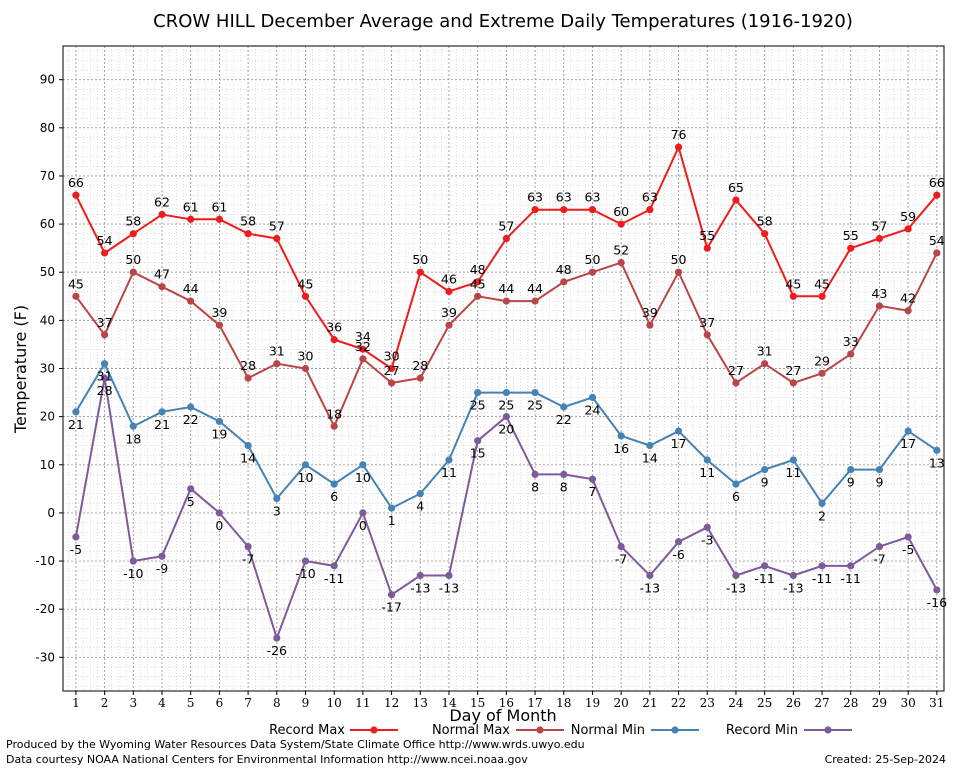  Describe the element at coordinates (478, 269) in the screenshot. I see `record-max-value-label: 48` at that location.